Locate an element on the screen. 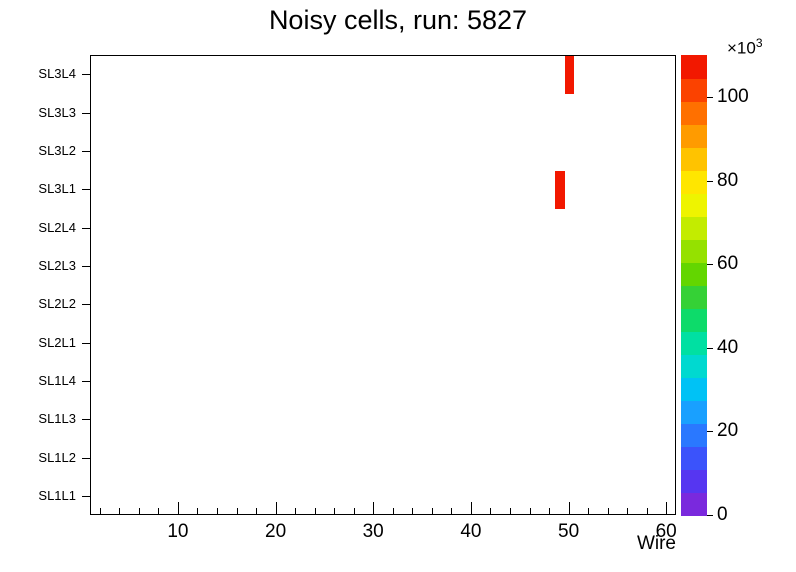 This screenshot has width=796, height=572. y-axis-label: SL3L3 is located at coordinates (57, 112).